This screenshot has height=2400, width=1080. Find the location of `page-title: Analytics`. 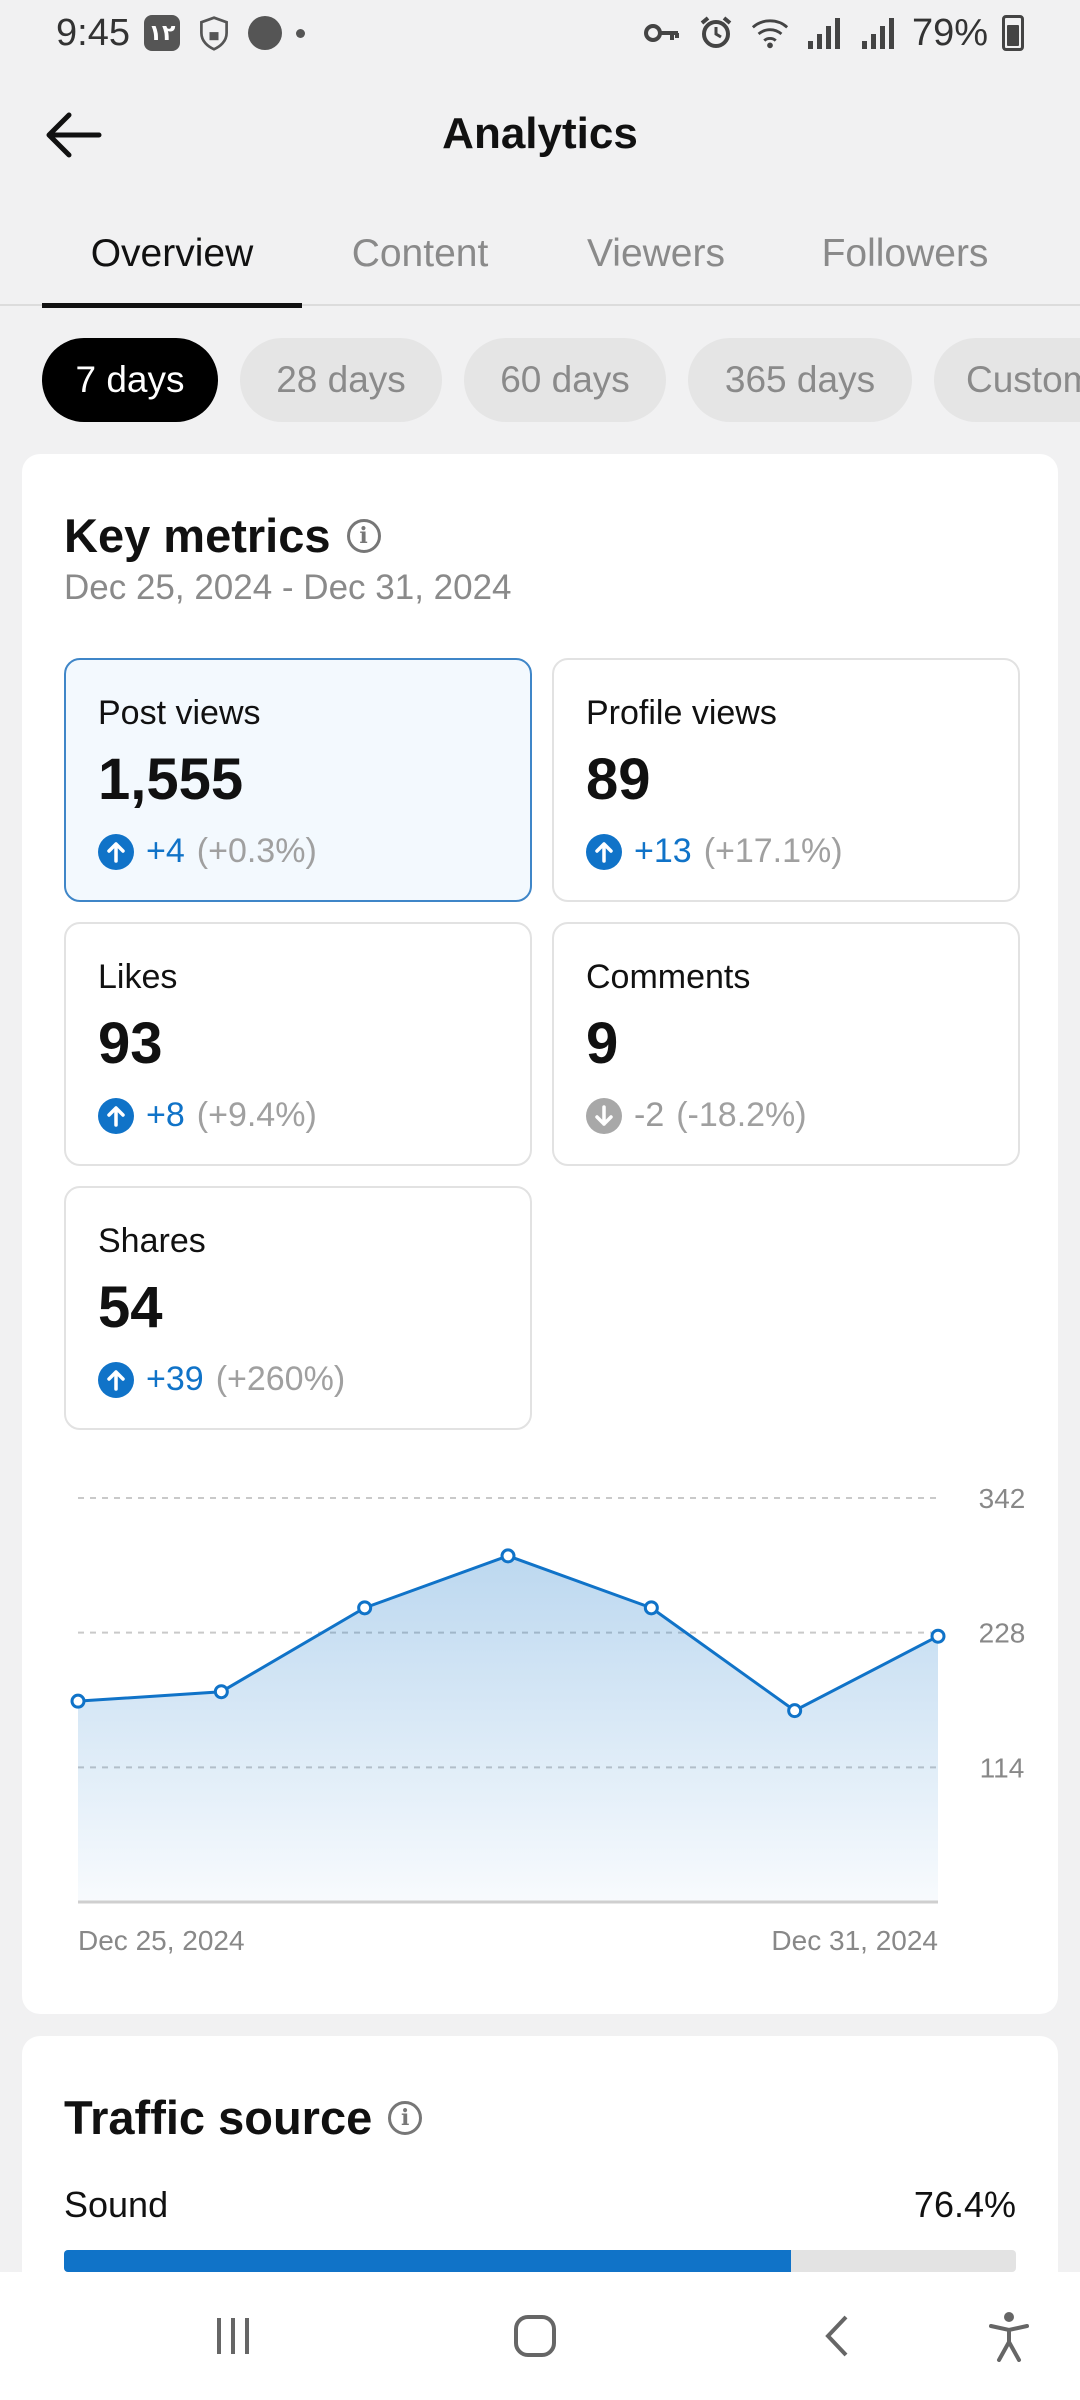

page-title: Analytics is located at coordinates (540, 133).